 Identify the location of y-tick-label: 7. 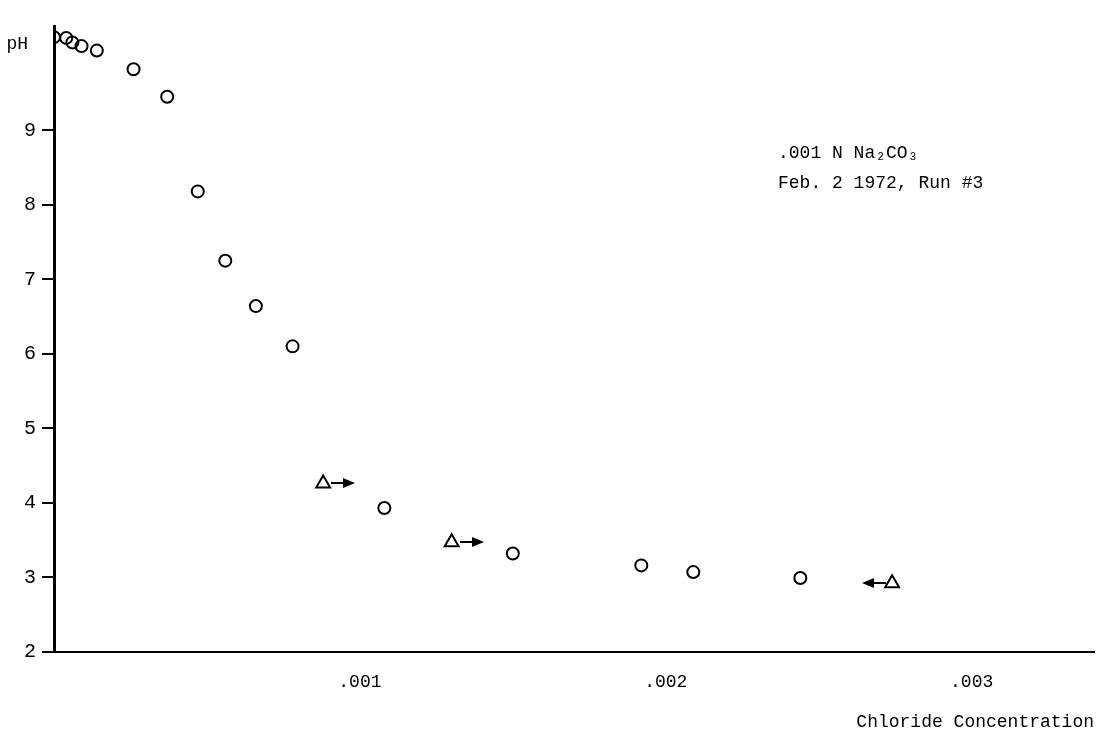
(29, 279).